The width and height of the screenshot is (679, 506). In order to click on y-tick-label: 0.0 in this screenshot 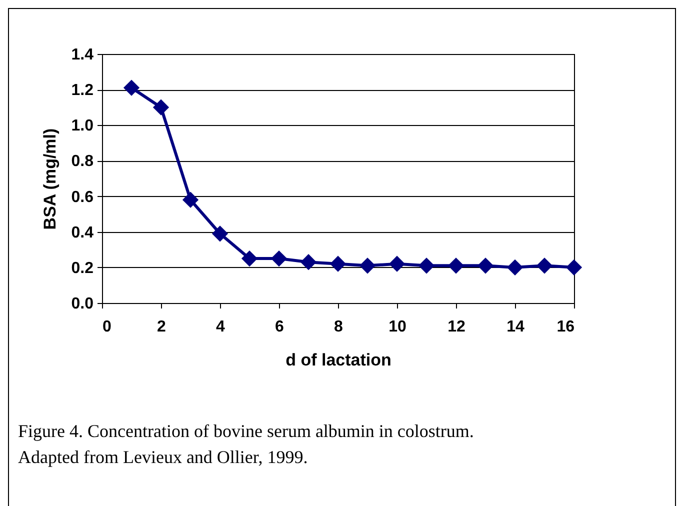, I will do `click(82, 304)`.